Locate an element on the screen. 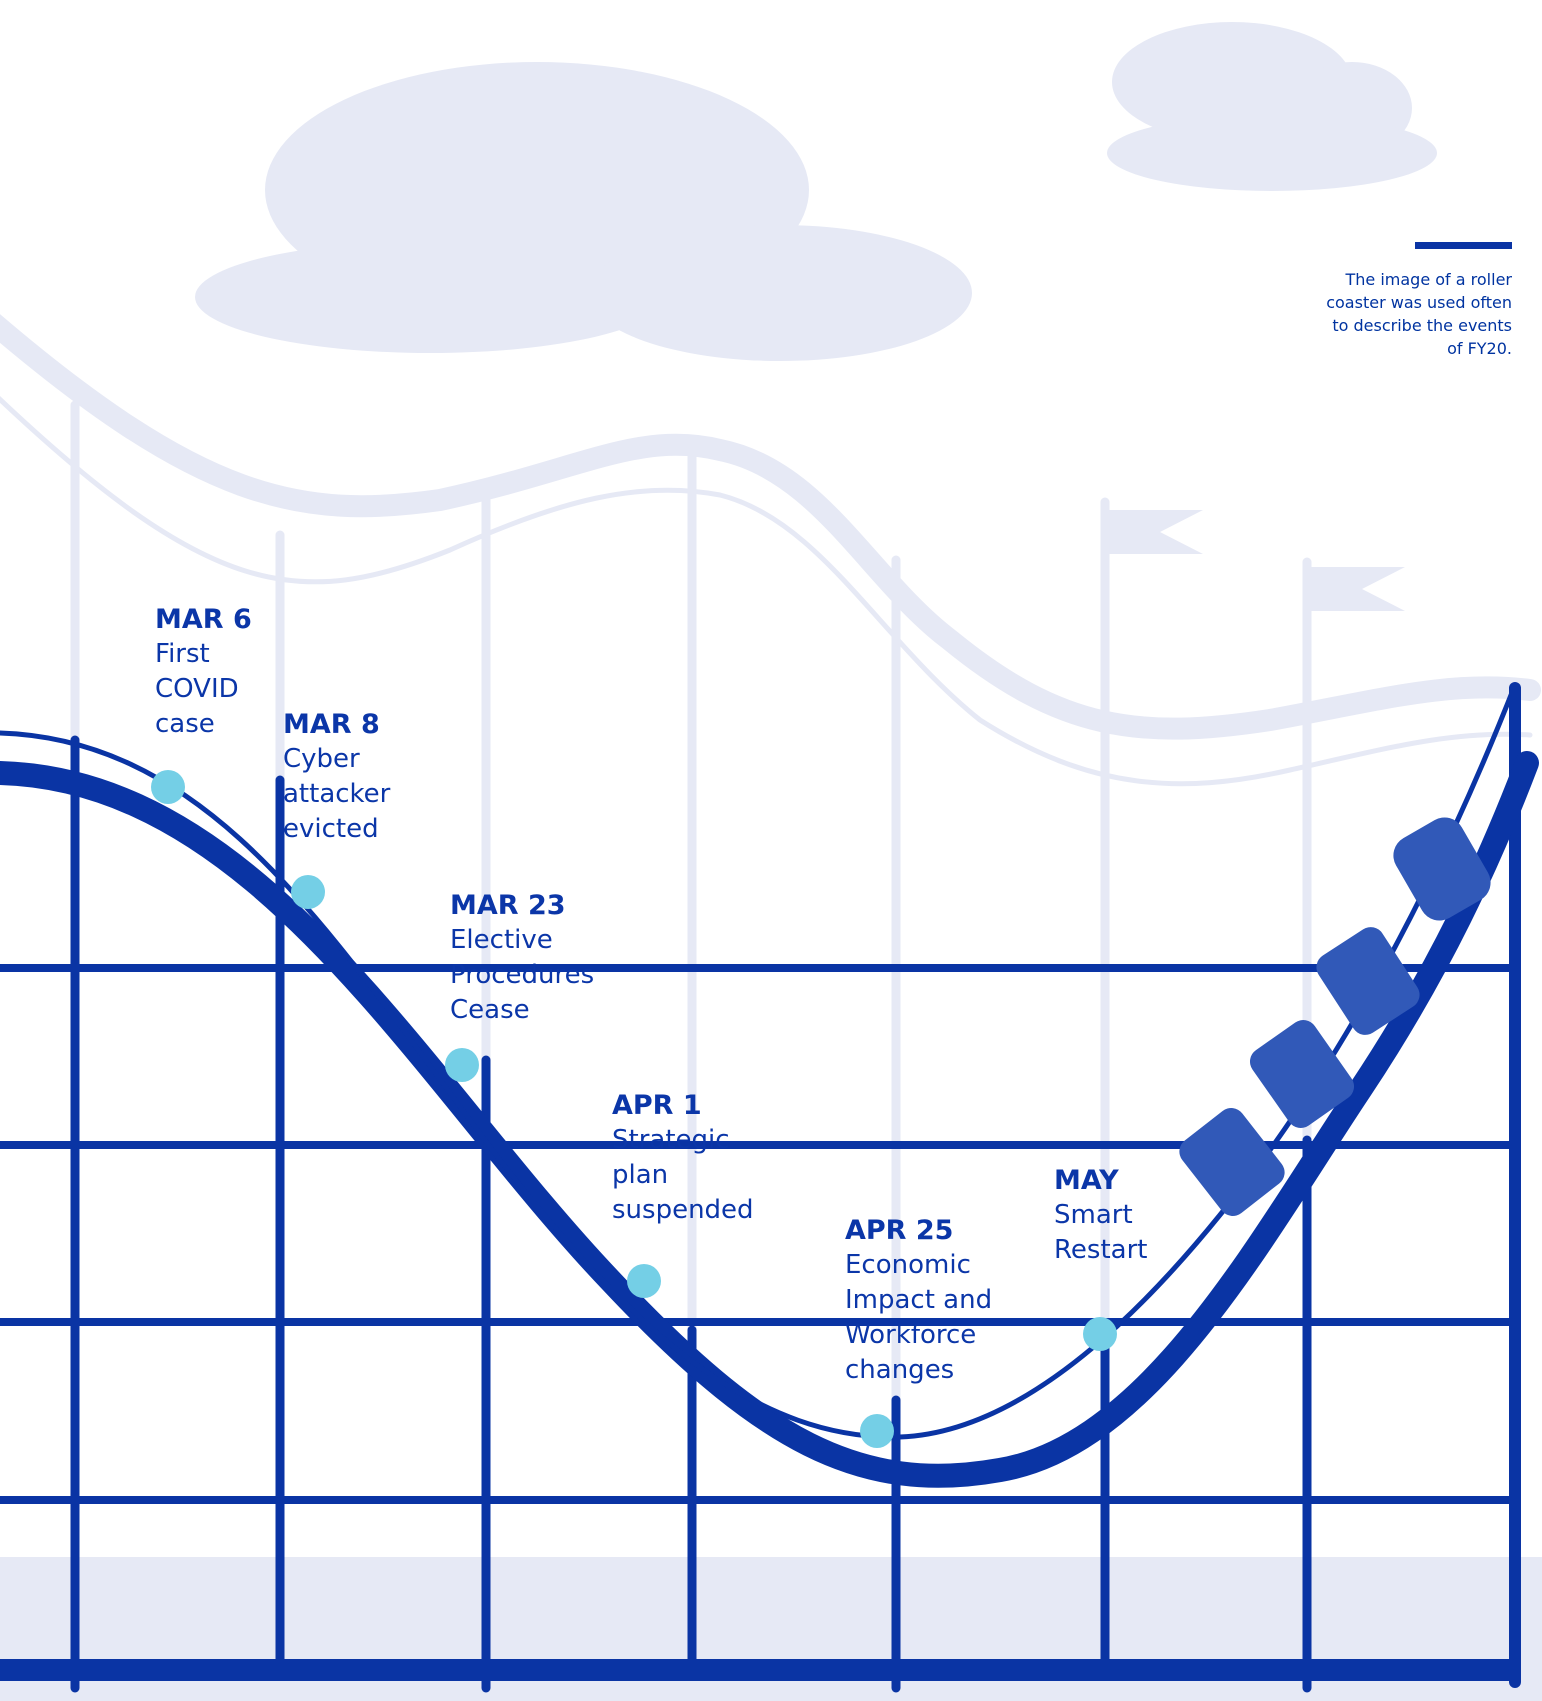 This screenshot has width=1542, height=1701. event-date: APR 25 is located at coordinates (899, 1230).